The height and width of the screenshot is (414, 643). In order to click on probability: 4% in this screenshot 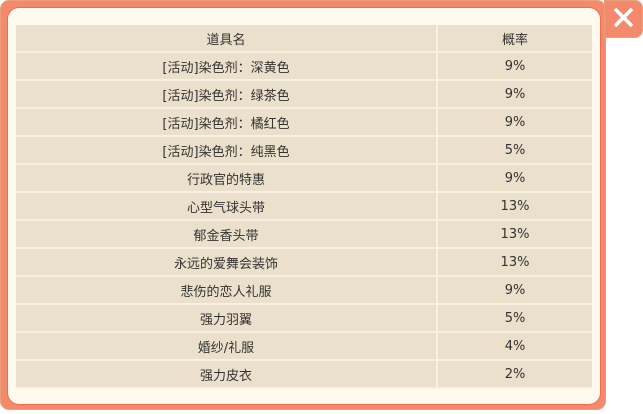, I will do `click(514, 346)`.